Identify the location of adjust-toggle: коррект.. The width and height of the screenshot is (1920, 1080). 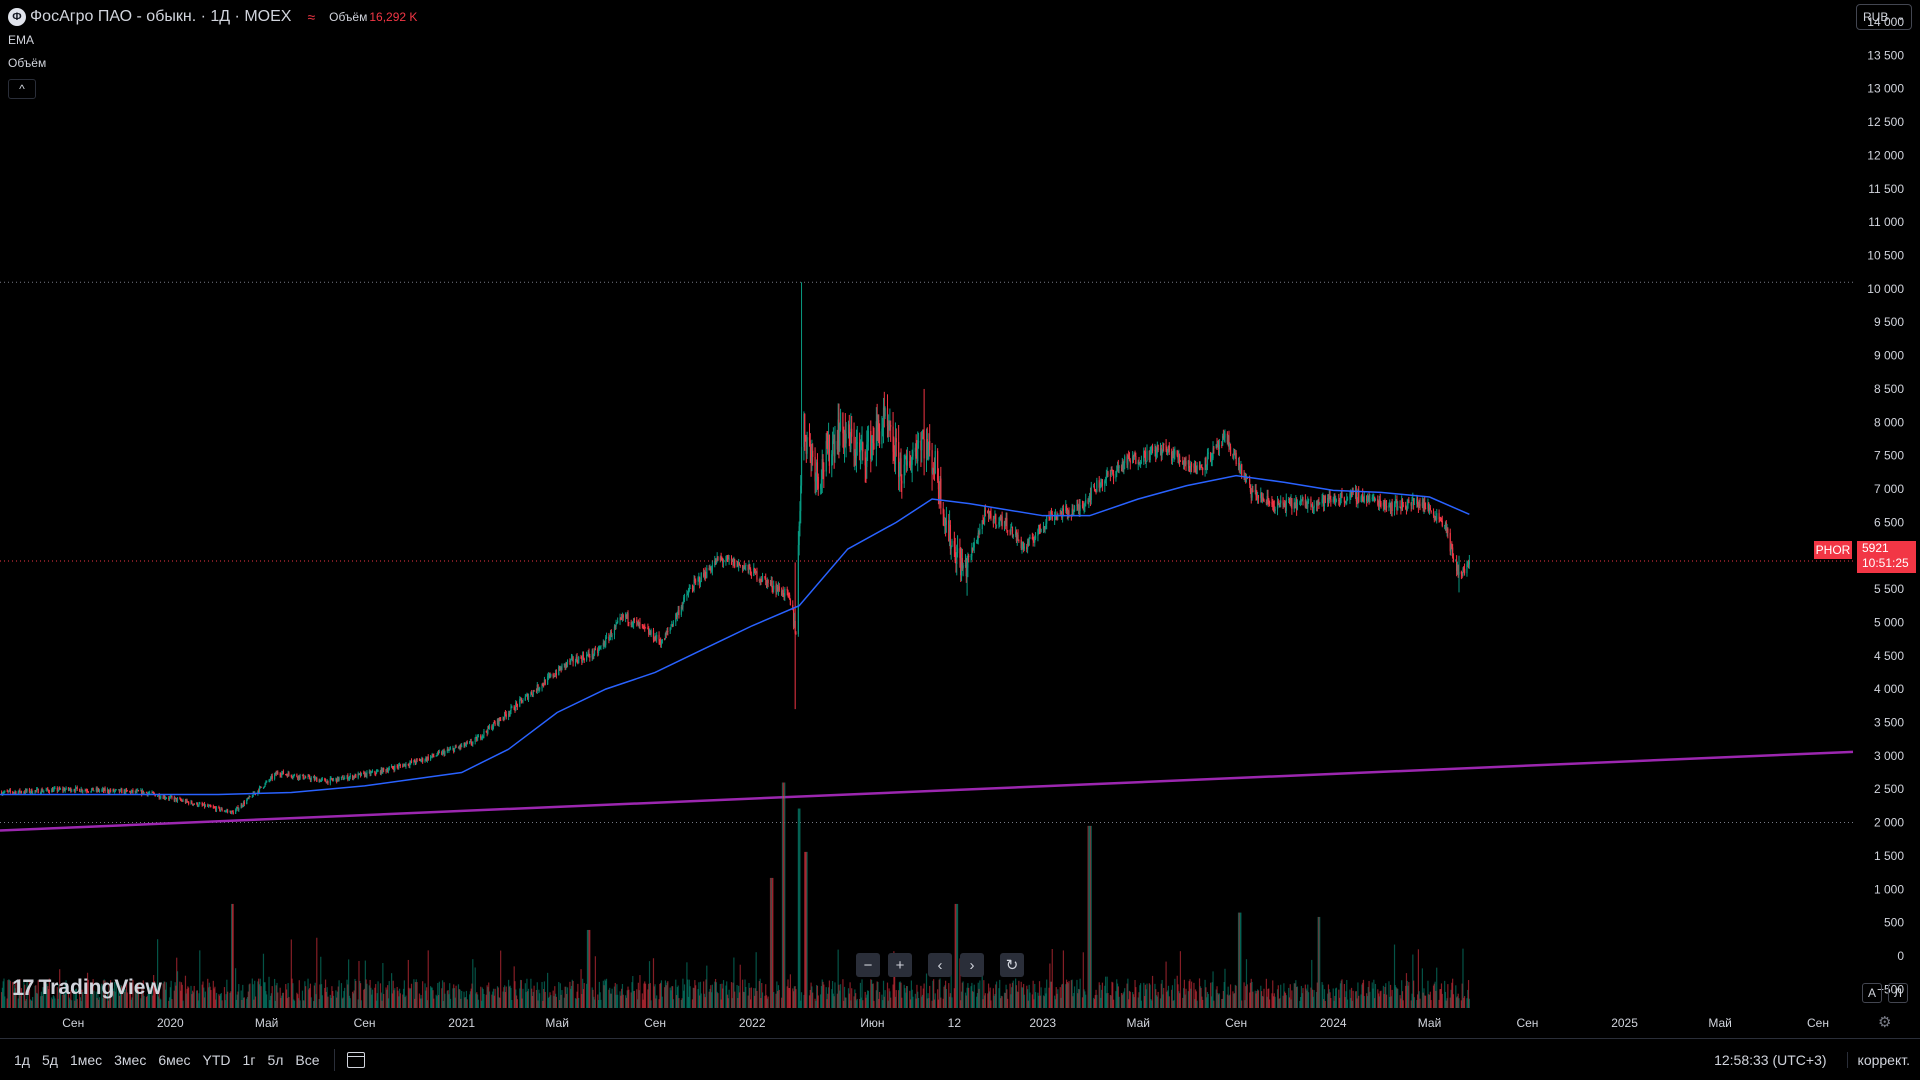
(1878, 1059).